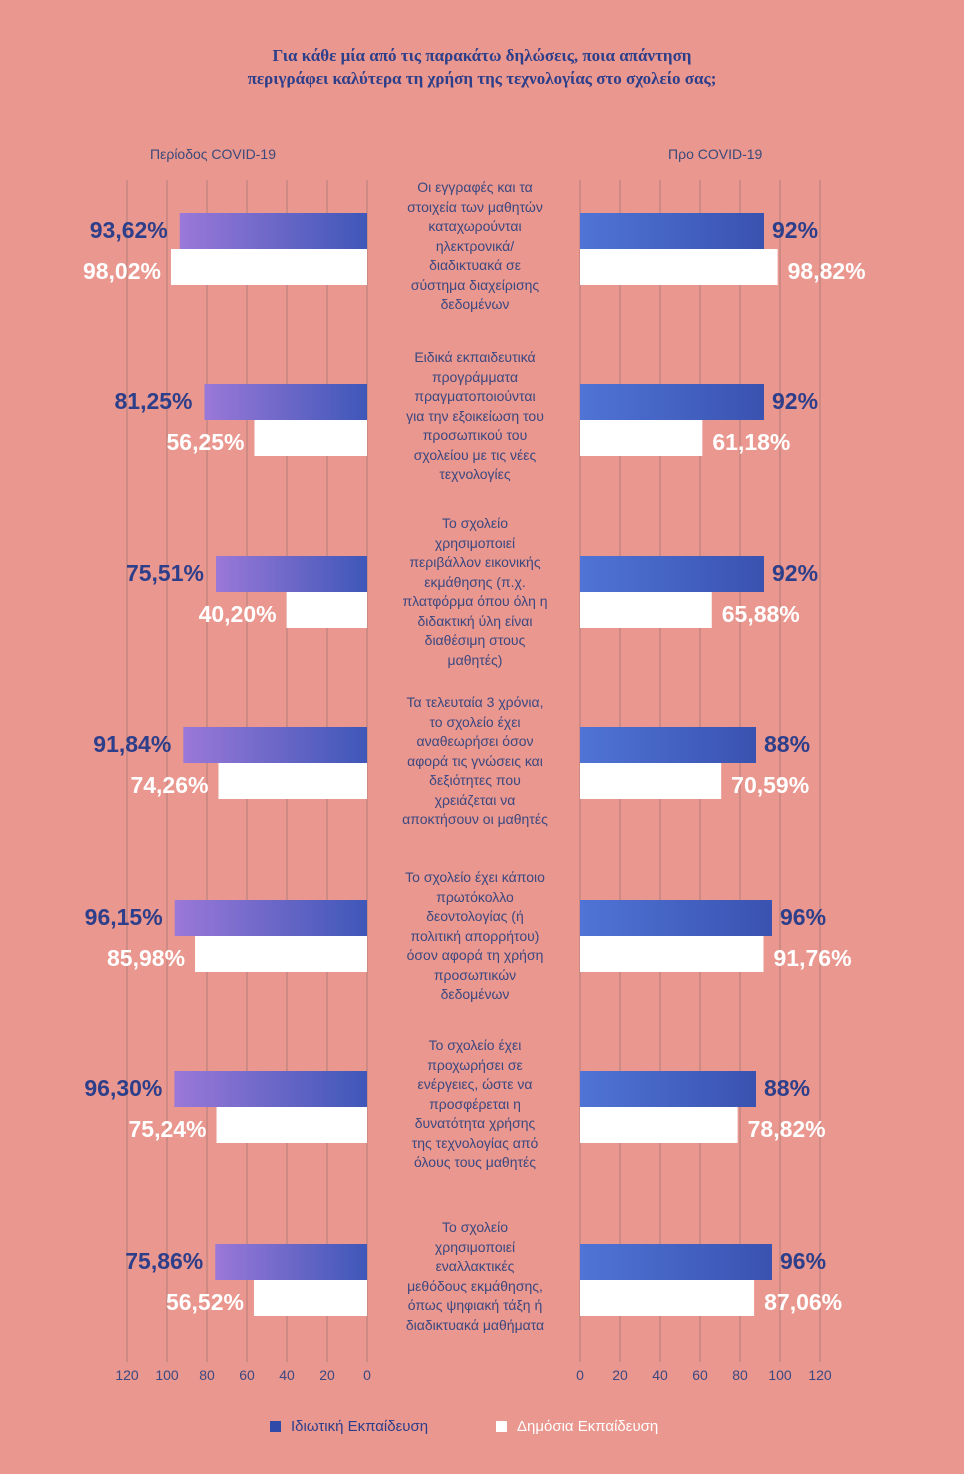 This screenshot has height=1474, width=964. I want to click on data-label-public: 65,88%, so click(761, 614).